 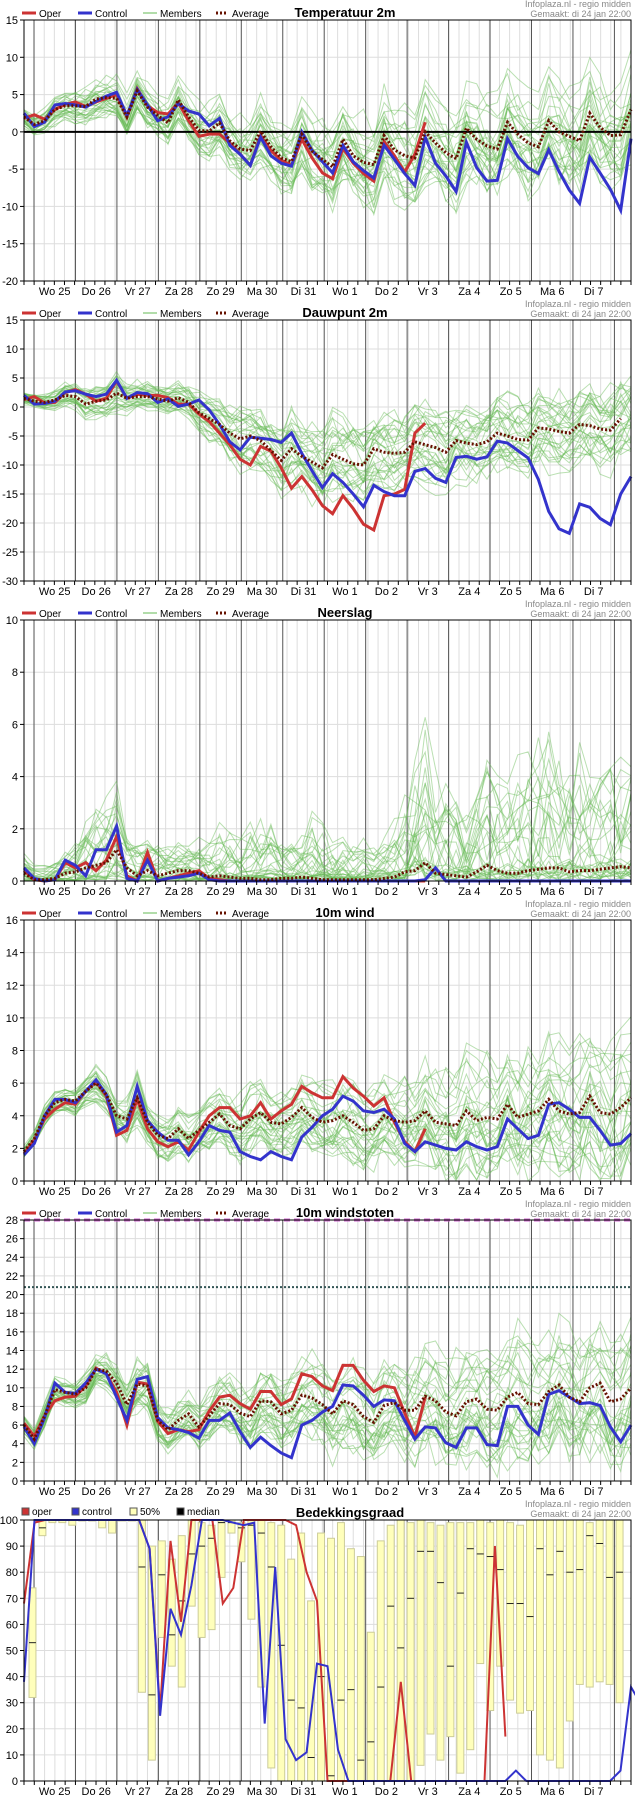 What do you see at coordinates (10, 582) in the screenshot?
I see `y-tick-label: -30` at bounding box center [10, 582].